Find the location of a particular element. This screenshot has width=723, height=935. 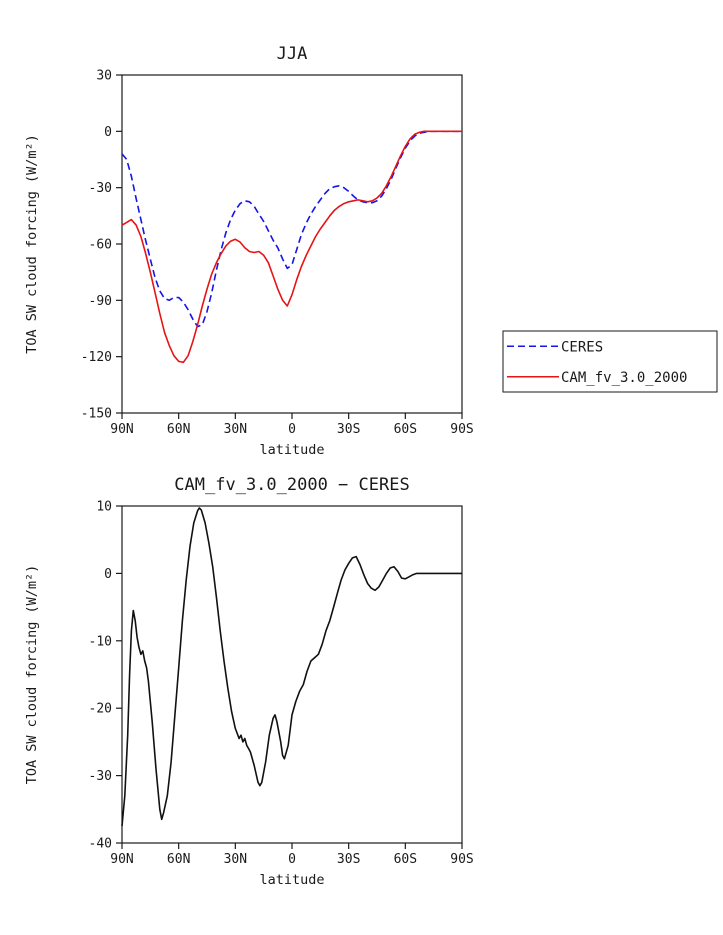

y-tick-label: -90 is located at coordinates (100, 301).